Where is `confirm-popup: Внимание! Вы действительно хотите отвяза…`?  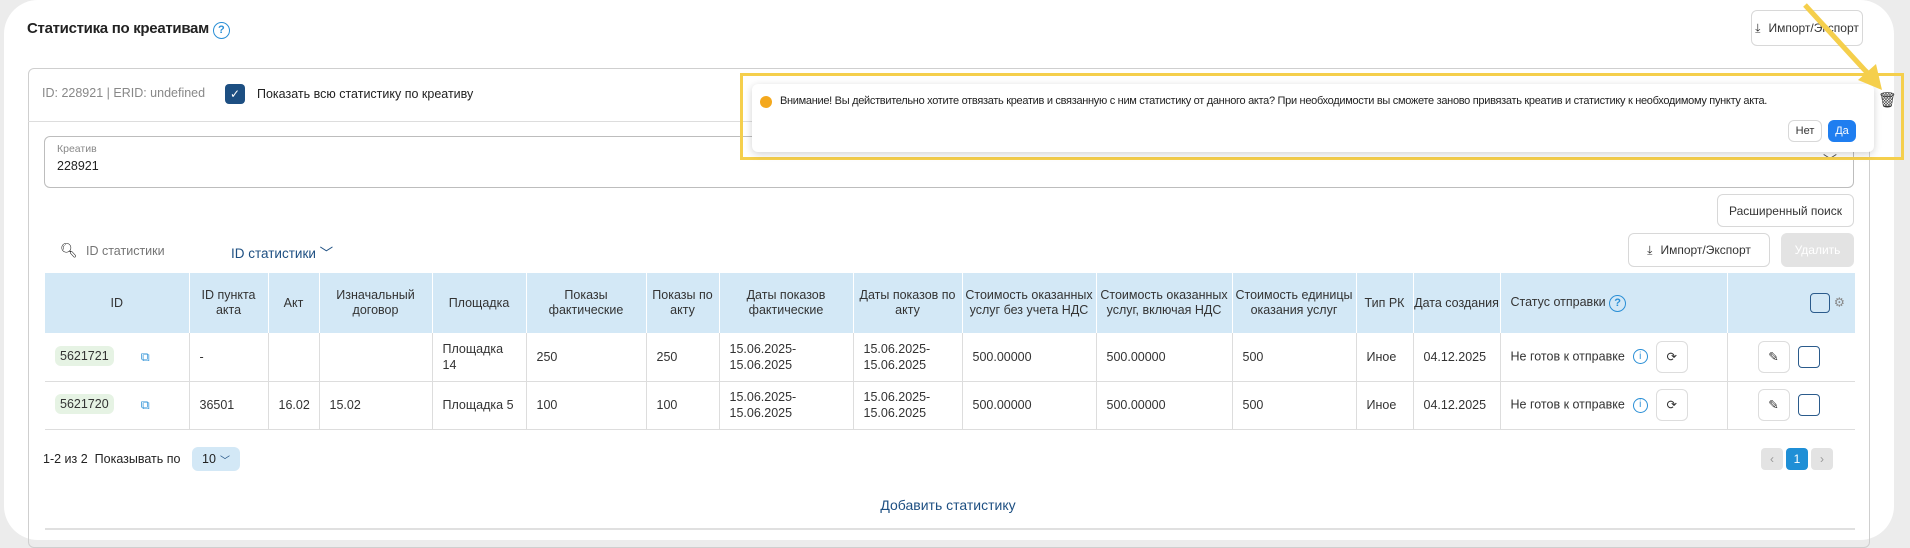 confirm-popup: Внимание! Вы действительно хотите отвяза… is located at coordinates (1313, 118).